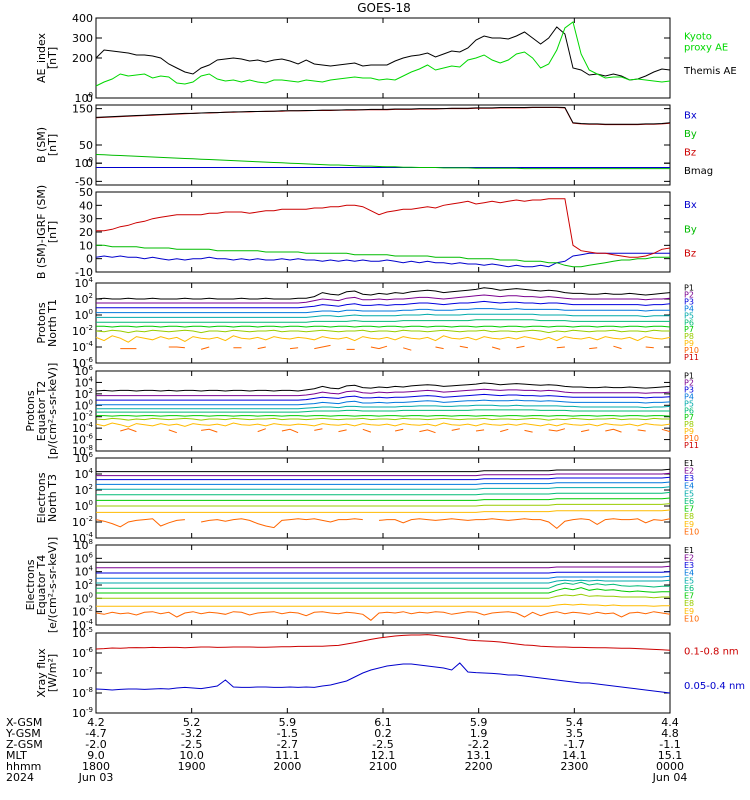  Describe the element at coordinates (383, 616) in the screenshot. I see `series-line-e10` at that location.